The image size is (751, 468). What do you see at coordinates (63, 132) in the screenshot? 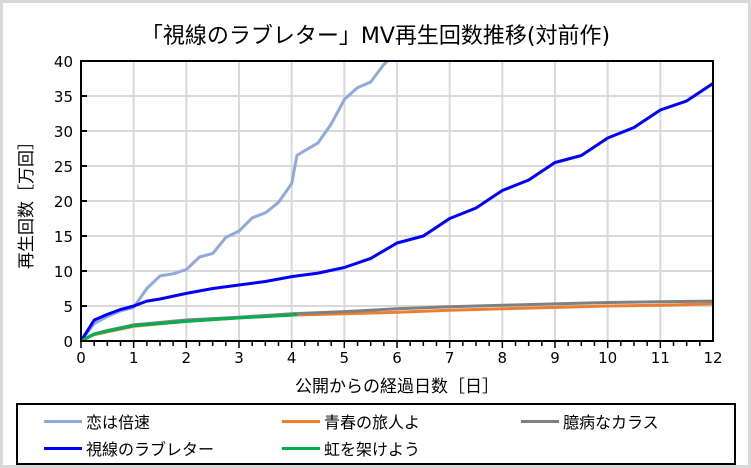
I see `y-tick-label: 30` at bounding box center [63, 132].